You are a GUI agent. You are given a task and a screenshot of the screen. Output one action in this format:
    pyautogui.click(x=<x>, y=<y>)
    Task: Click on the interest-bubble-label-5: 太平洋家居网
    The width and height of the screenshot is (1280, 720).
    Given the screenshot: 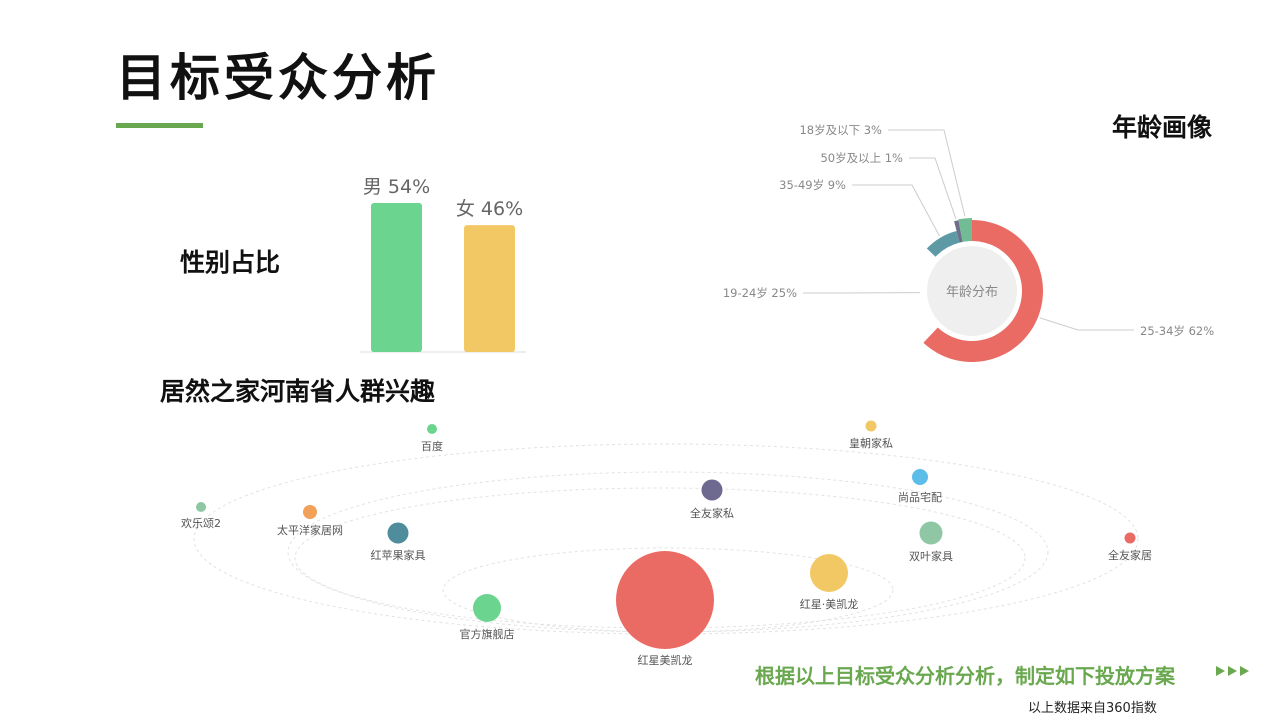 What is the action you would take?
    pyautogui.click(x=310, y=530)
    